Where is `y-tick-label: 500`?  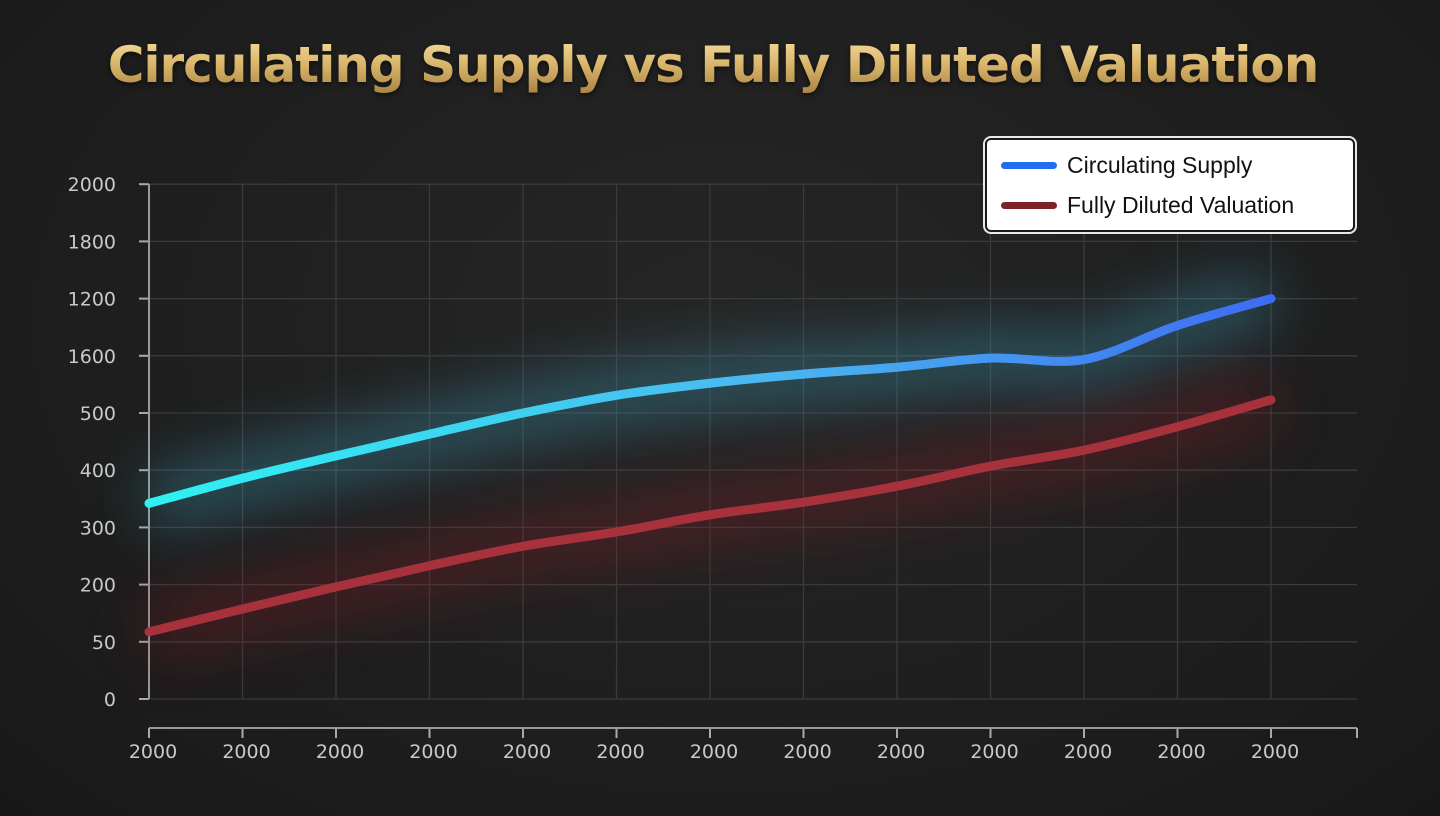 y-tick-label: 500 is located at coordinates (98, 414).